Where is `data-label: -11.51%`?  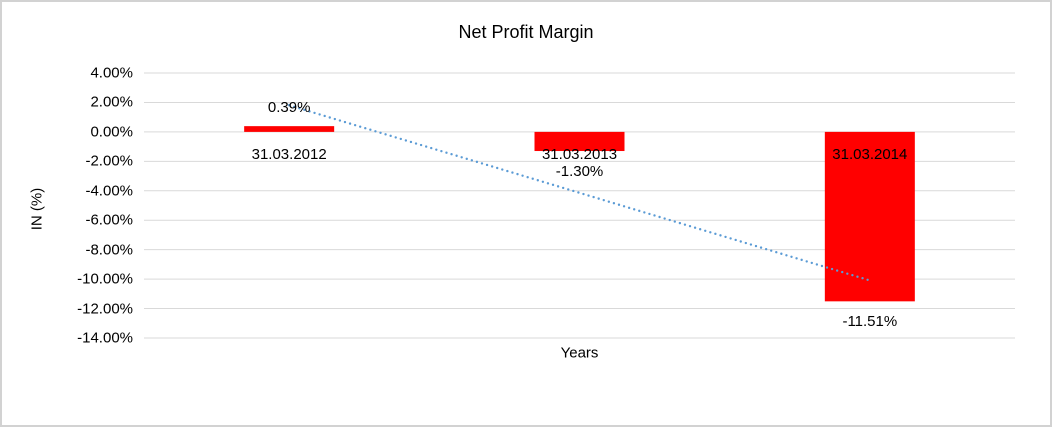
data-label: -11.51% is located at coordinates (870, 322).